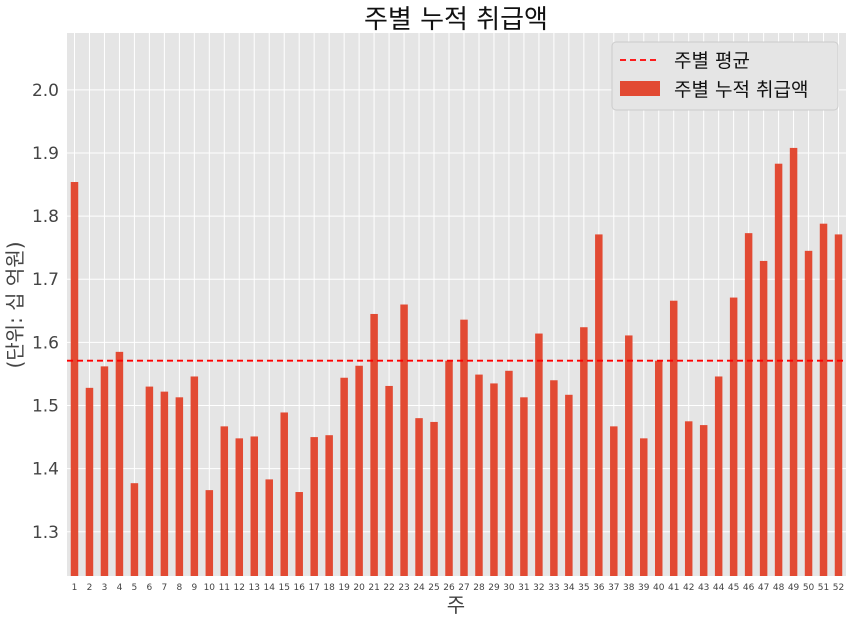  Describe the element at coordinates (553, 588) in the screenshot. I see `x-tick-label: 33` at that location.